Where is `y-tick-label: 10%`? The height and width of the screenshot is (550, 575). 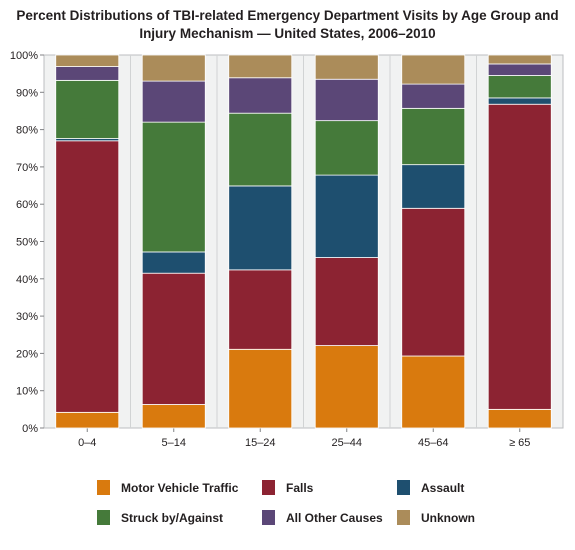
y-tick-label: 10% is located at coordinates (27, 392).